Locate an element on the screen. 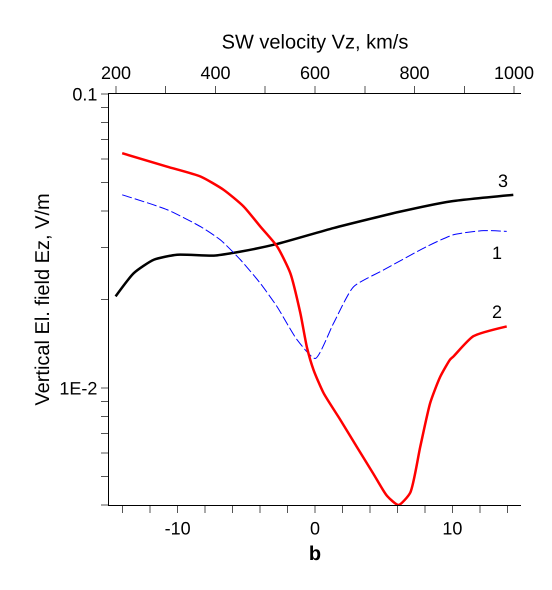 Image resolution: width=552 pixels, height=590 pixels. series-label: 3 is located at coordinates (503, 181).